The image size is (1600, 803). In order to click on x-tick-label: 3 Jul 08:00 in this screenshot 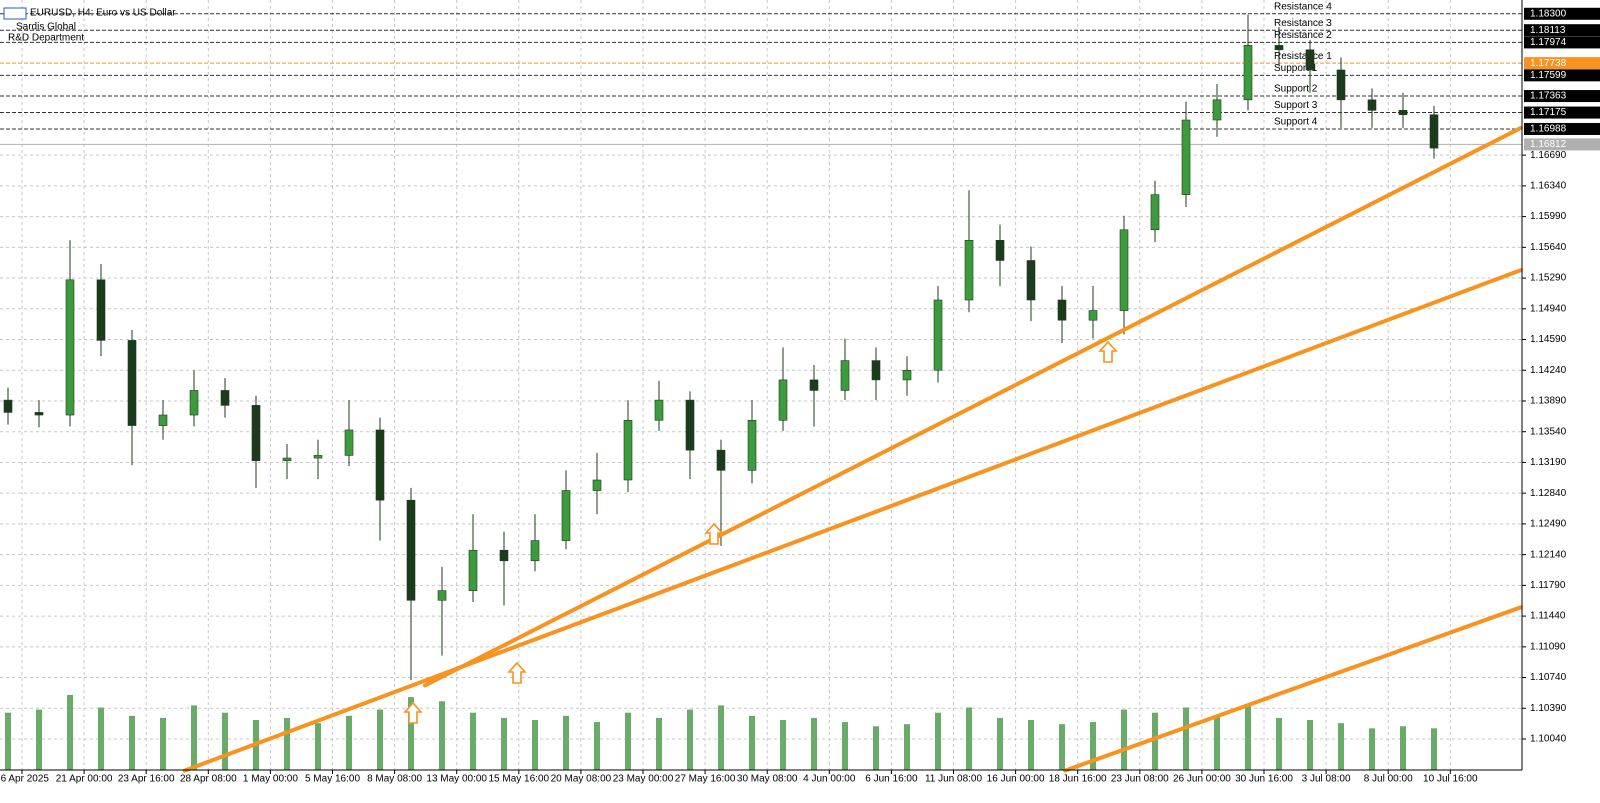, I will do `click(1326, 779)`.